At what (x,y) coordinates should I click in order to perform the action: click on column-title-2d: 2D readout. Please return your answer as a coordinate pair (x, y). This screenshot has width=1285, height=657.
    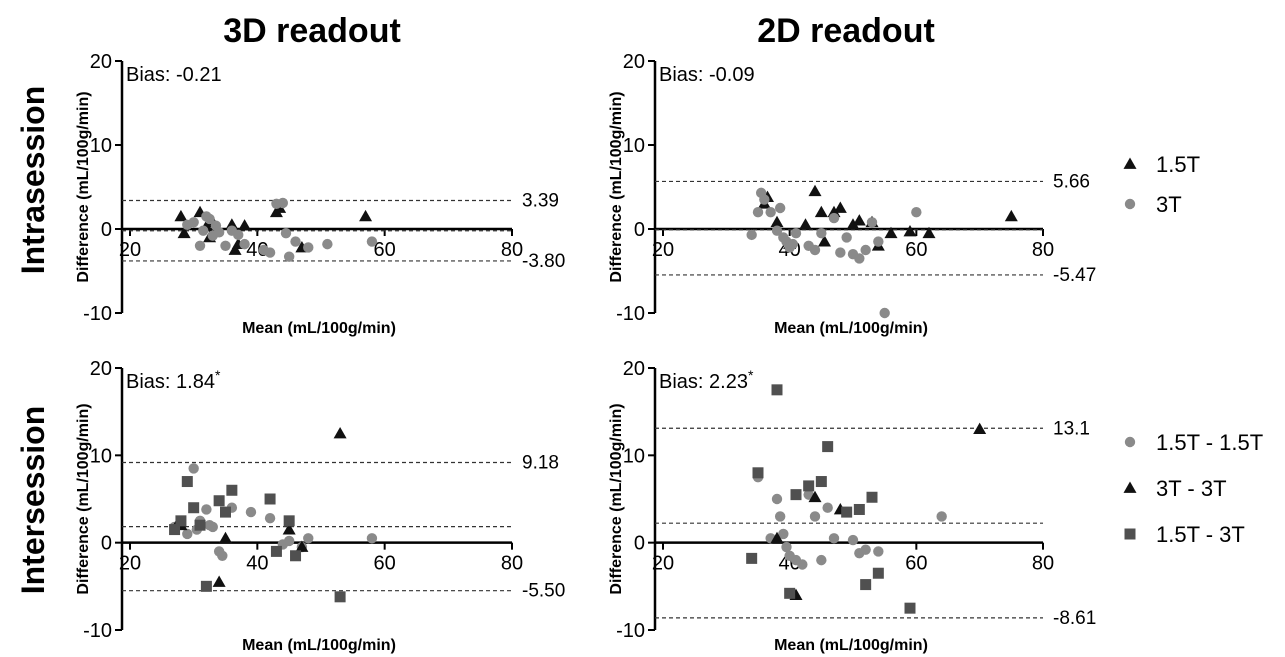
    Looking at the image, I should click on (846, 31).